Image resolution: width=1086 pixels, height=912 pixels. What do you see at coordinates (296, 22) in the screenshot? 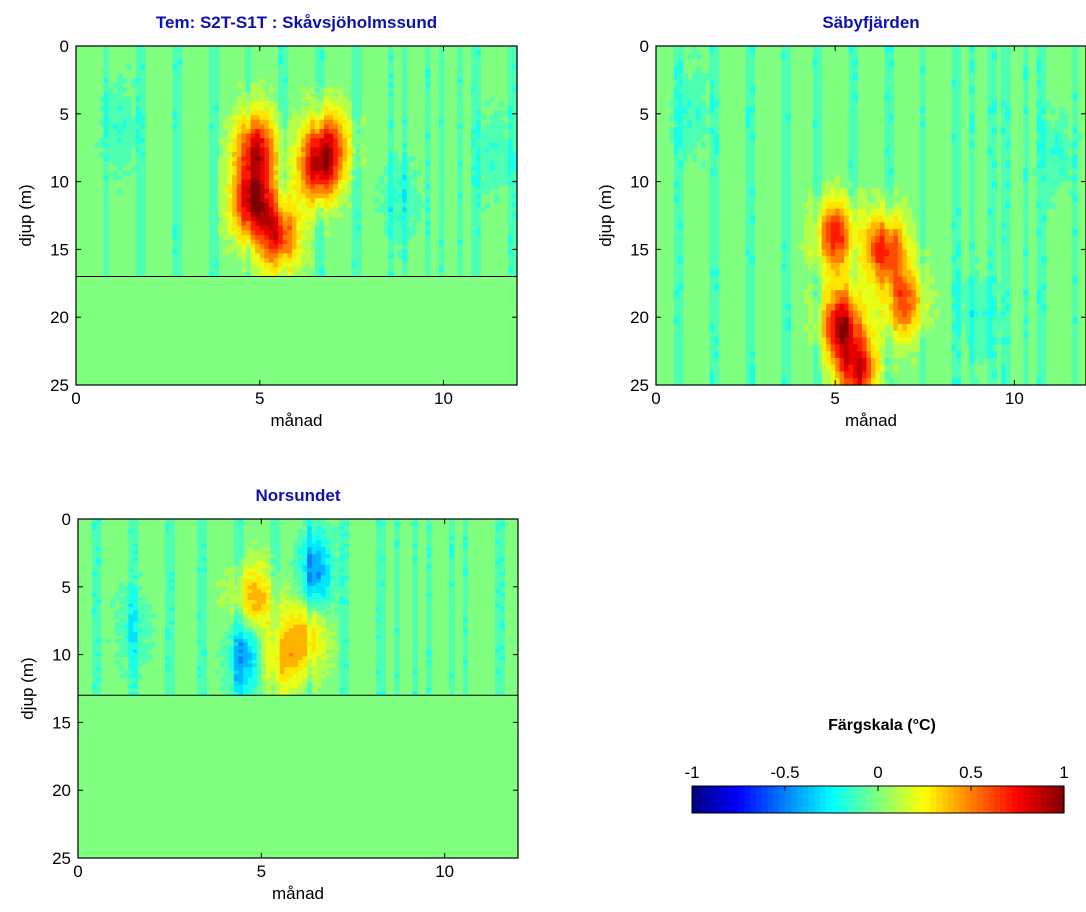
I see `chart-title: Tem: S2T-S1T : Skåvsjöholmssund` at bounding box center [296, 22].